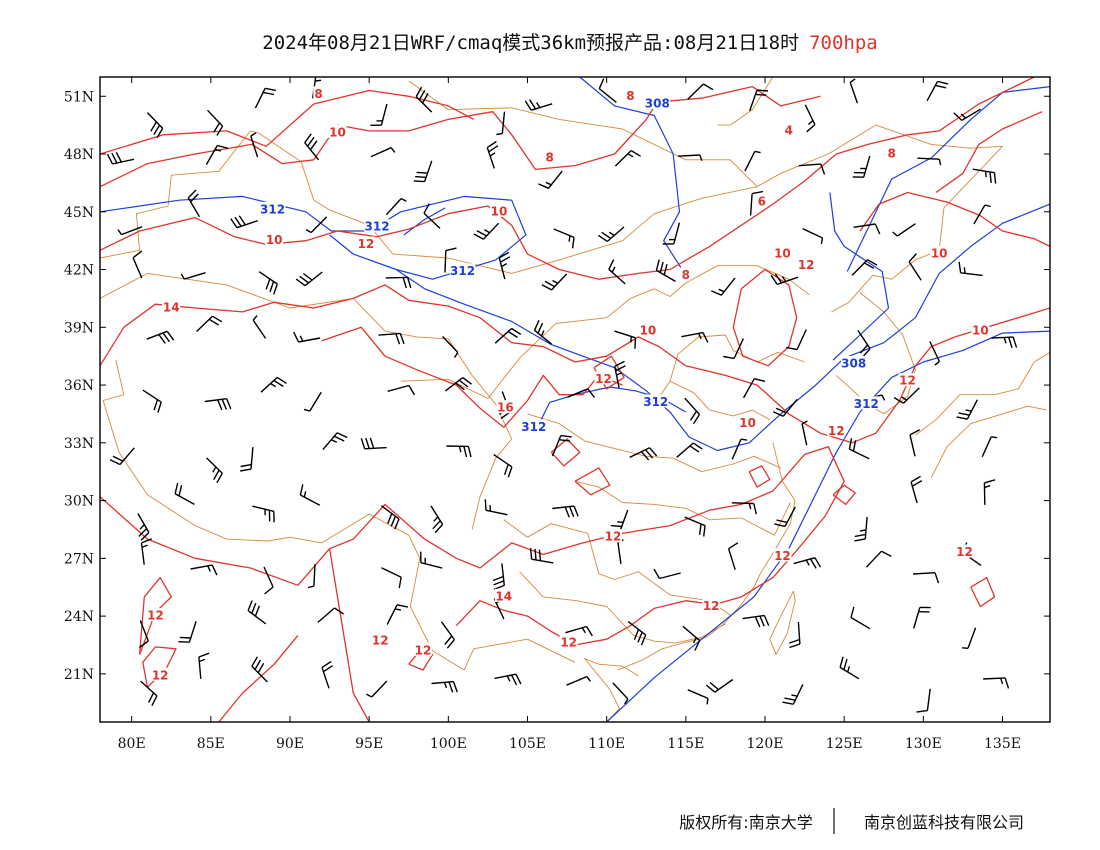 This screenshot has height=850, width=1100. What do you see at coordinates (79, 213) in the screenshot?
I see `lat-tick-label: 45N` at bounding box center [79, 213].